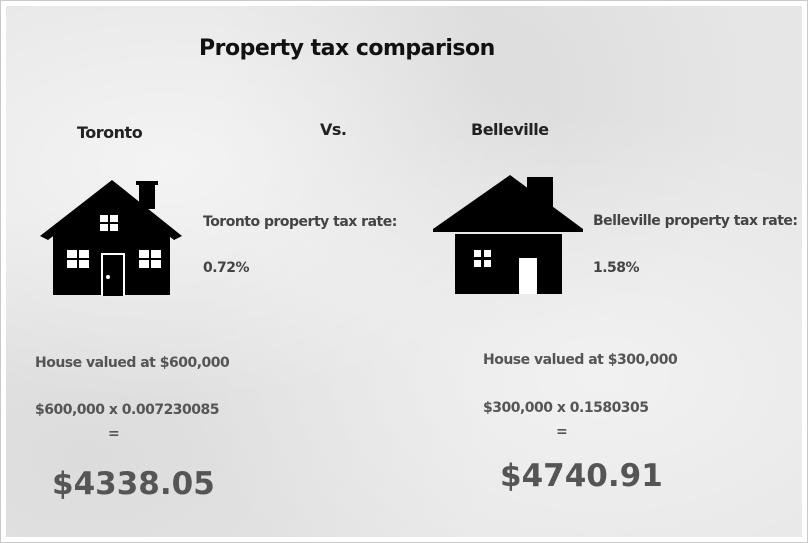 The image size is (808, 543). What do you see at coordinates (300, 222) in the screenshot?
I see `left-rate-label: Toronto property tax rate:` at bounding box center [300, 222].